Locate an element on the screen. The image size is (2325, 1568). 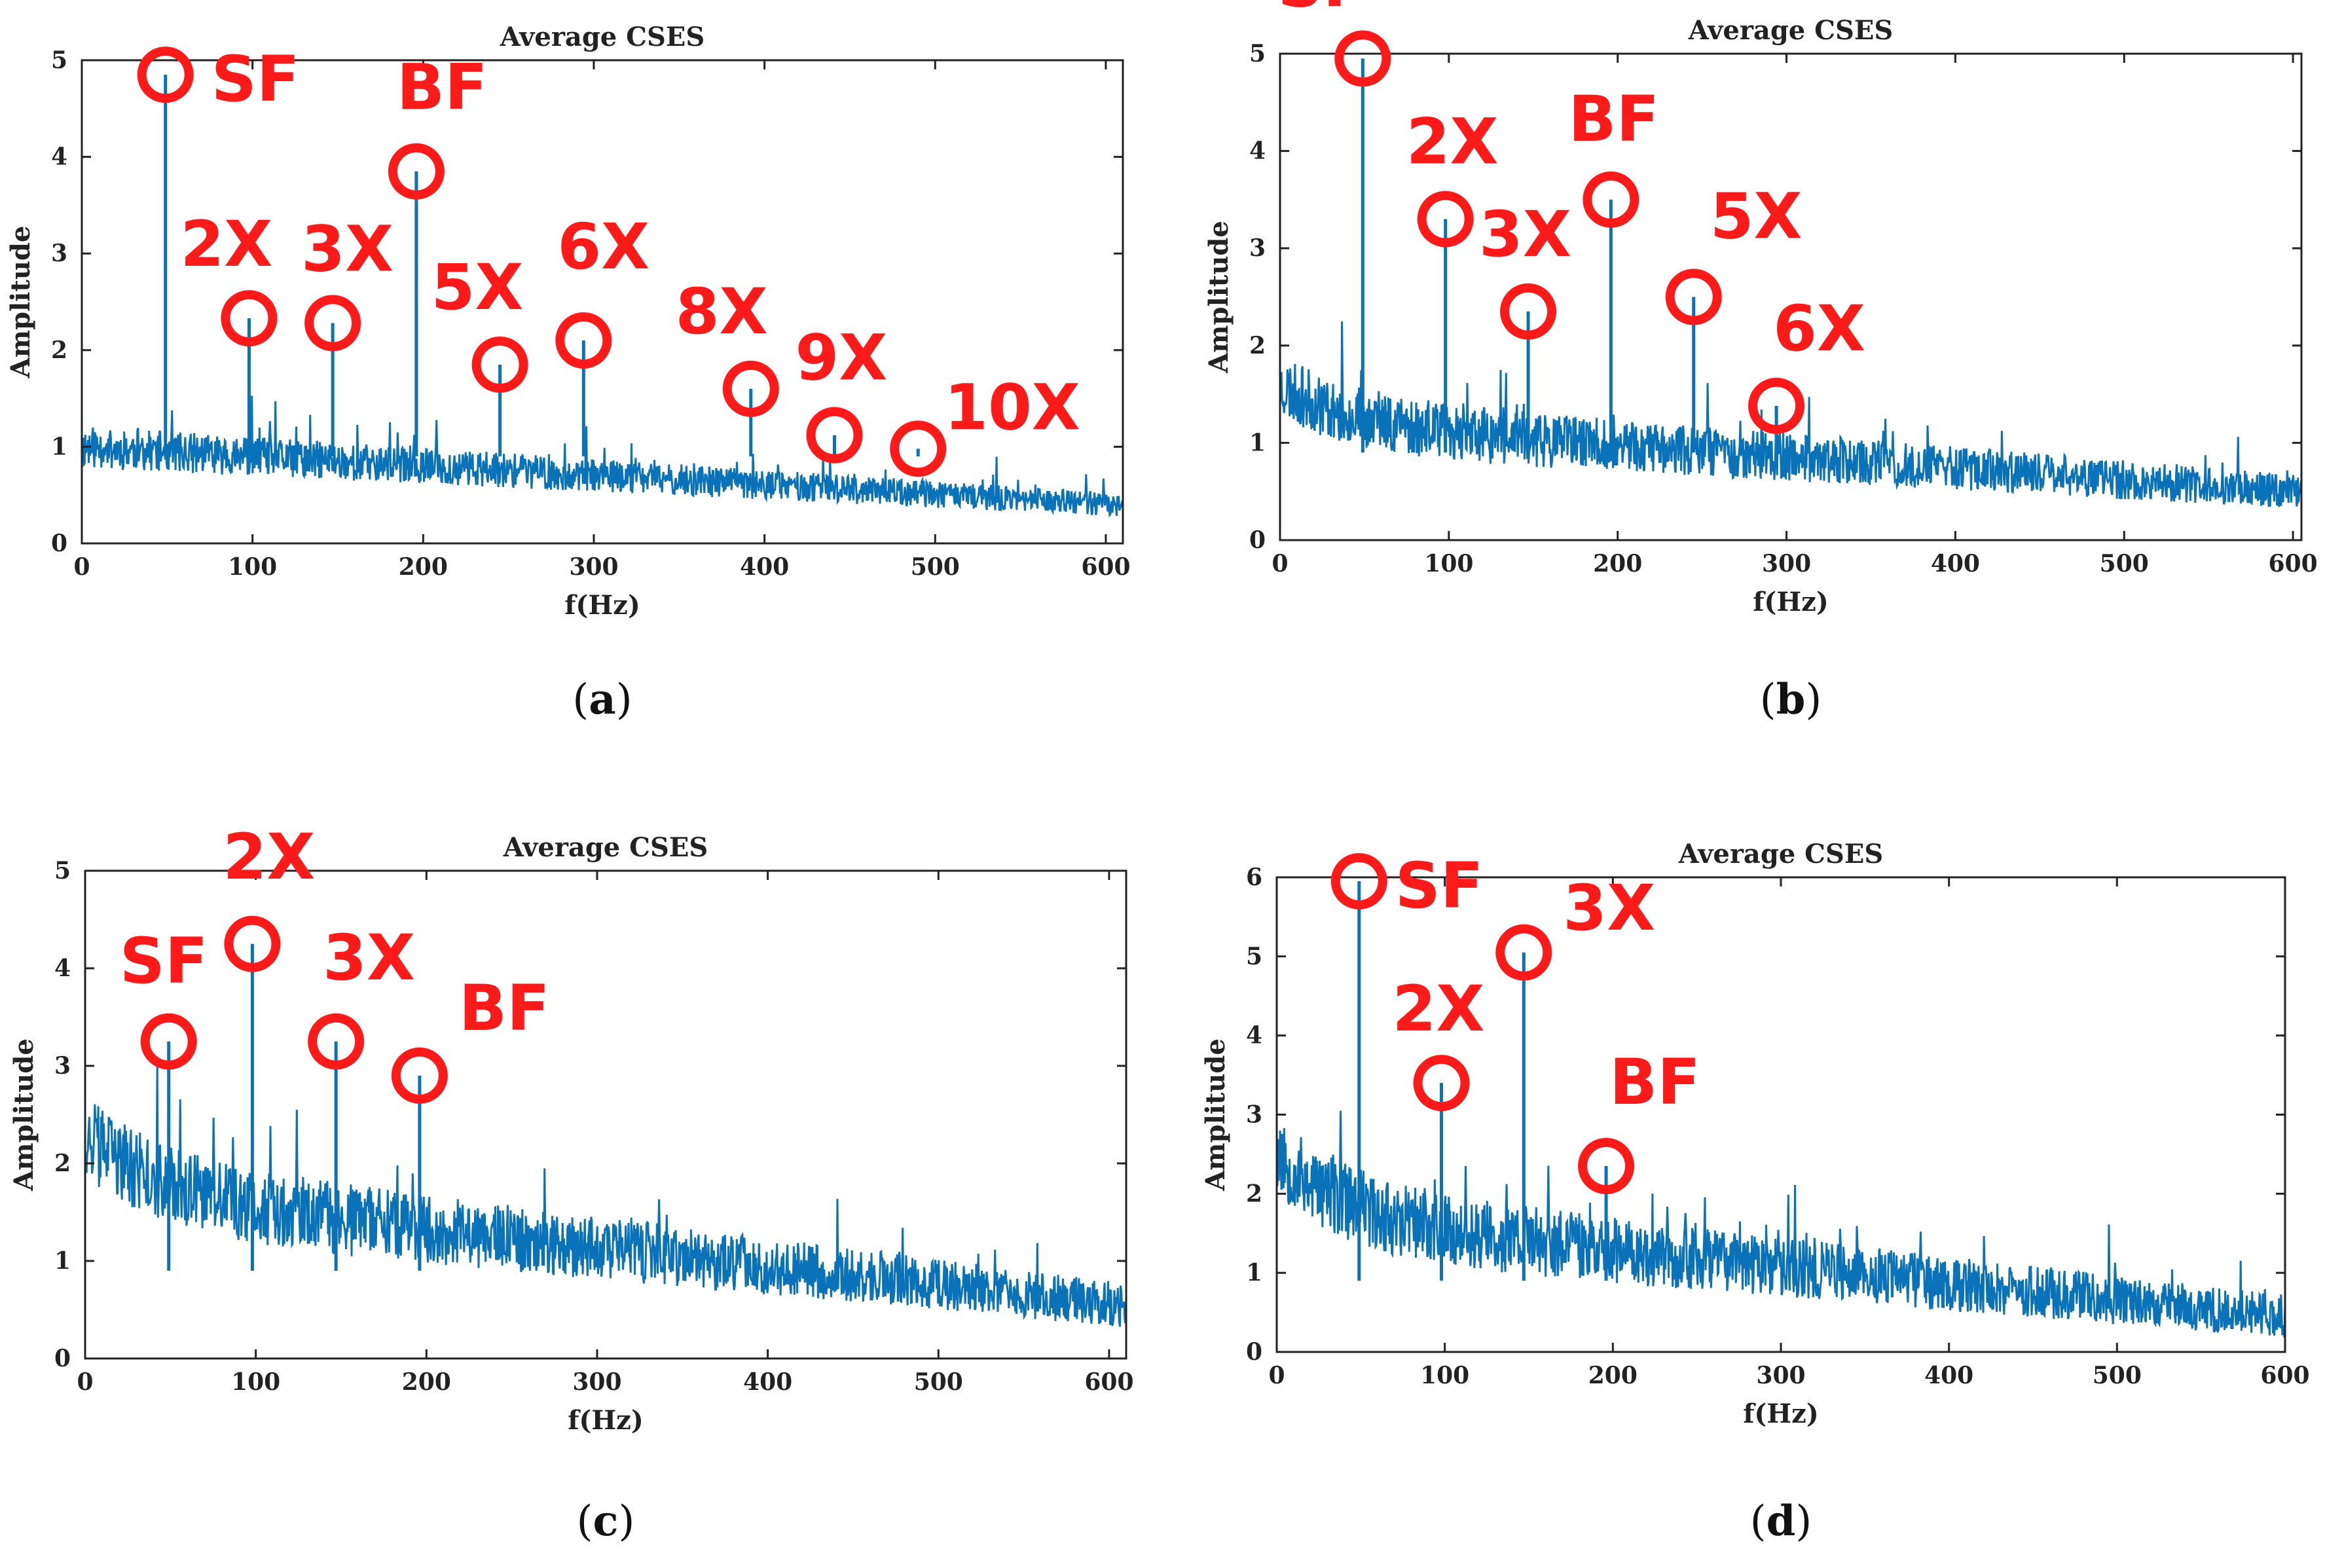
y-tick-label: 2 is located at coordinates (59, 350).